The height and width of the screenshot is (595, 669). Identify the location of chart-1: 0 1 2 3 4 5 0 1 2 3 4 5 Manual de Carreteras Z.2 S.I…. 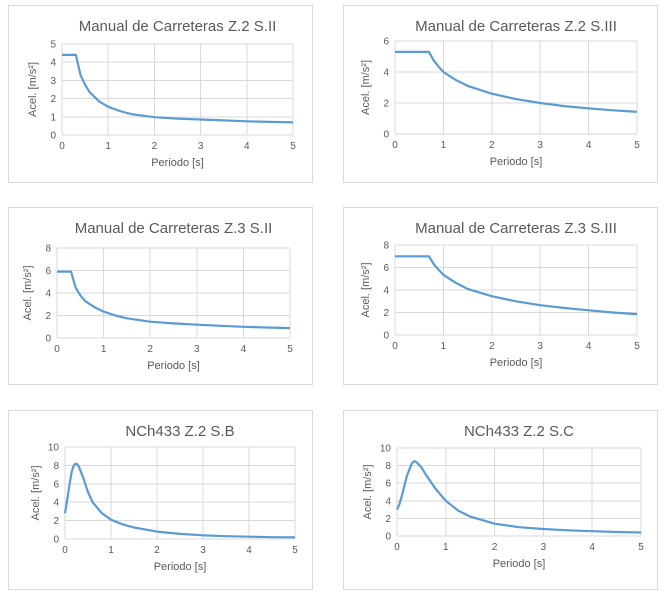
(161, 93).